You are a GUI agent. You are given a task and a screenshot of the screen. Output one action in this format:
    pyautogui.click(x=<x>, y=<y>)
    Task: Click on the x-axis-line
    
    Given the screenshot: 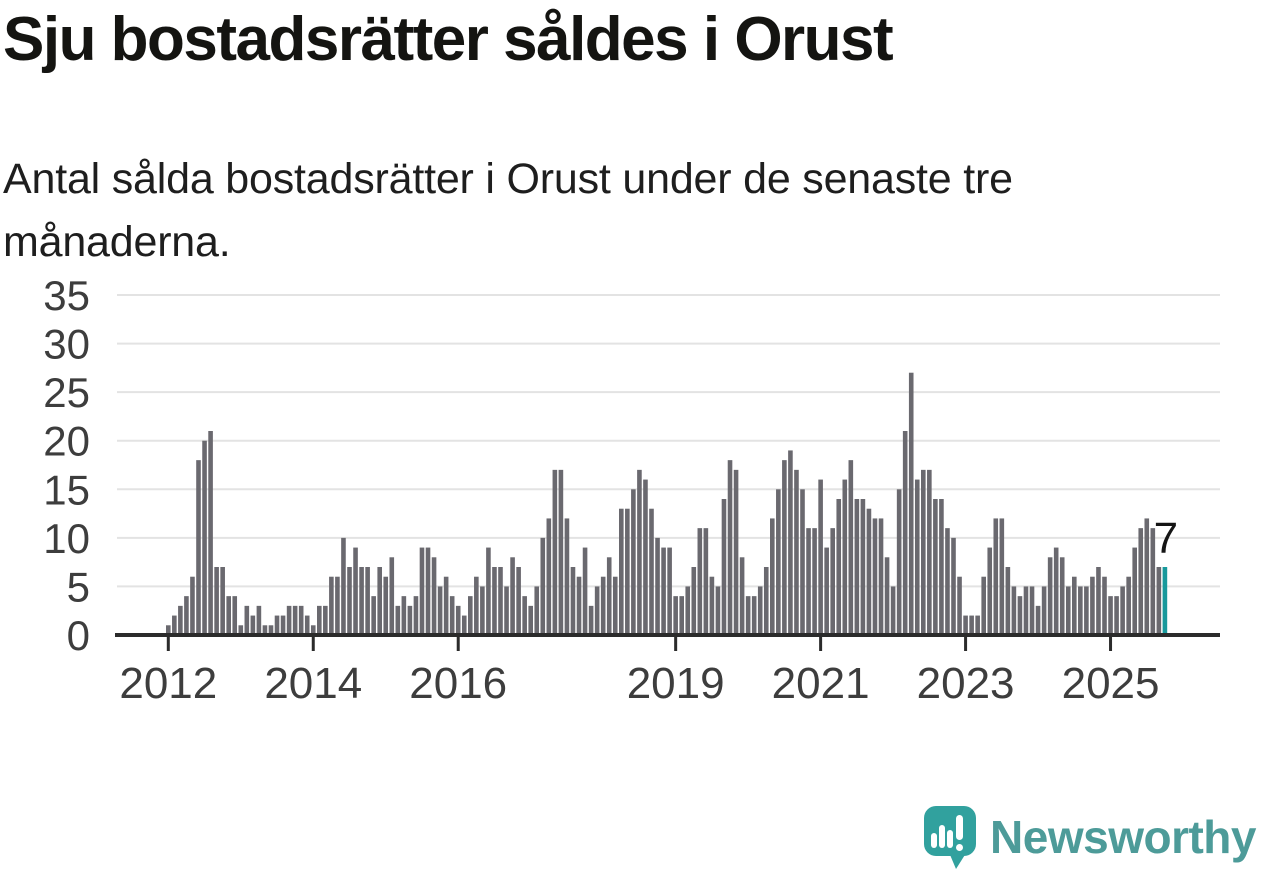 What is the action you would take?
    pyautogui.click(x=667, y=635)
    